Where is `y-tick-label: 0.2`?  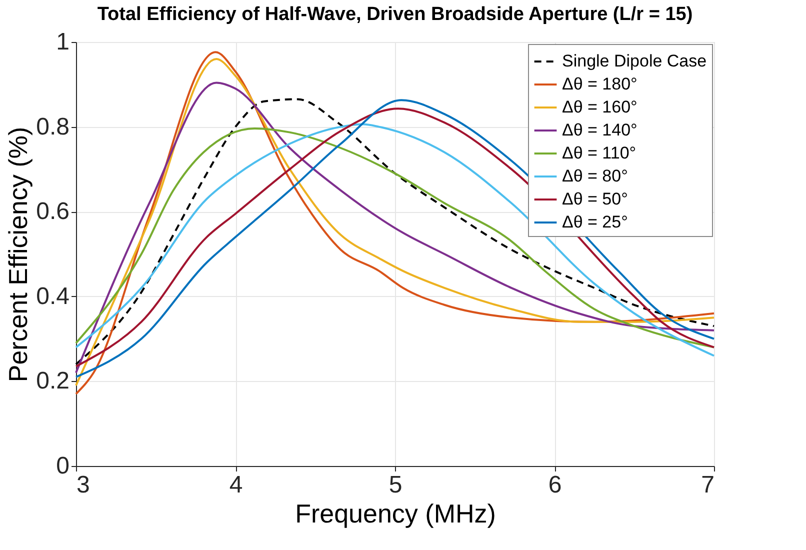
y-tick-label: 0.2 is located at coordinates (53, 381).